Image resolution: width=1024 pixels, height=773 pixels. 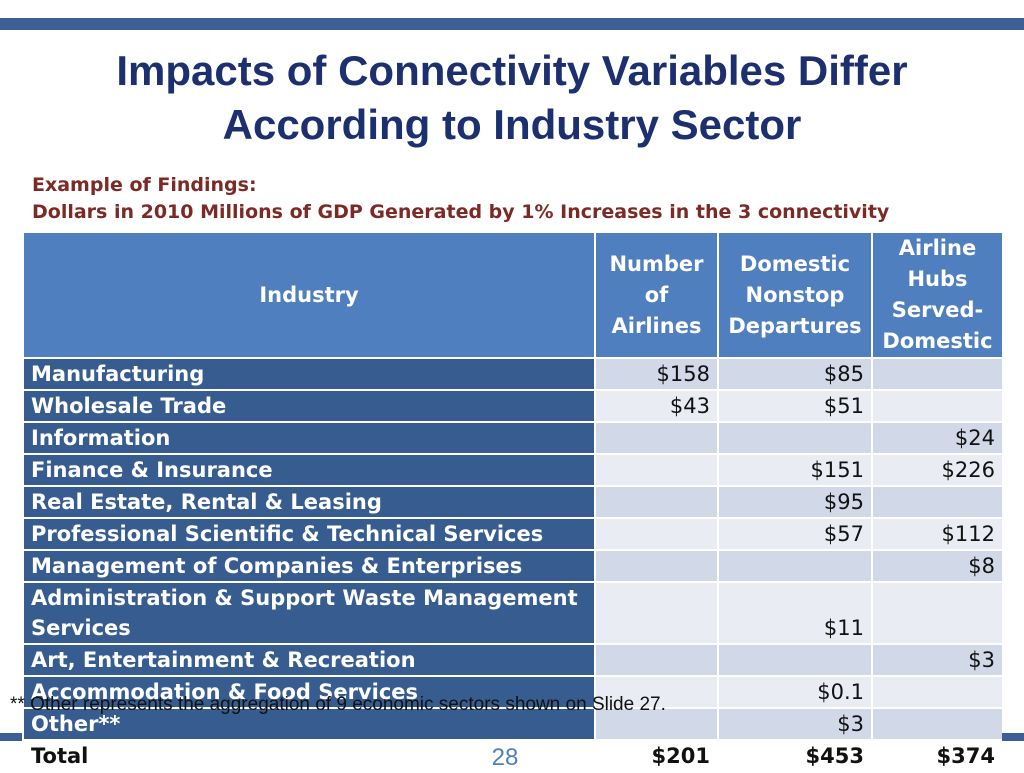 What do you see at coordinates (680, 24) in the screenshot?
I see `top-accent-bar-right` at bounding box center [680, 24].